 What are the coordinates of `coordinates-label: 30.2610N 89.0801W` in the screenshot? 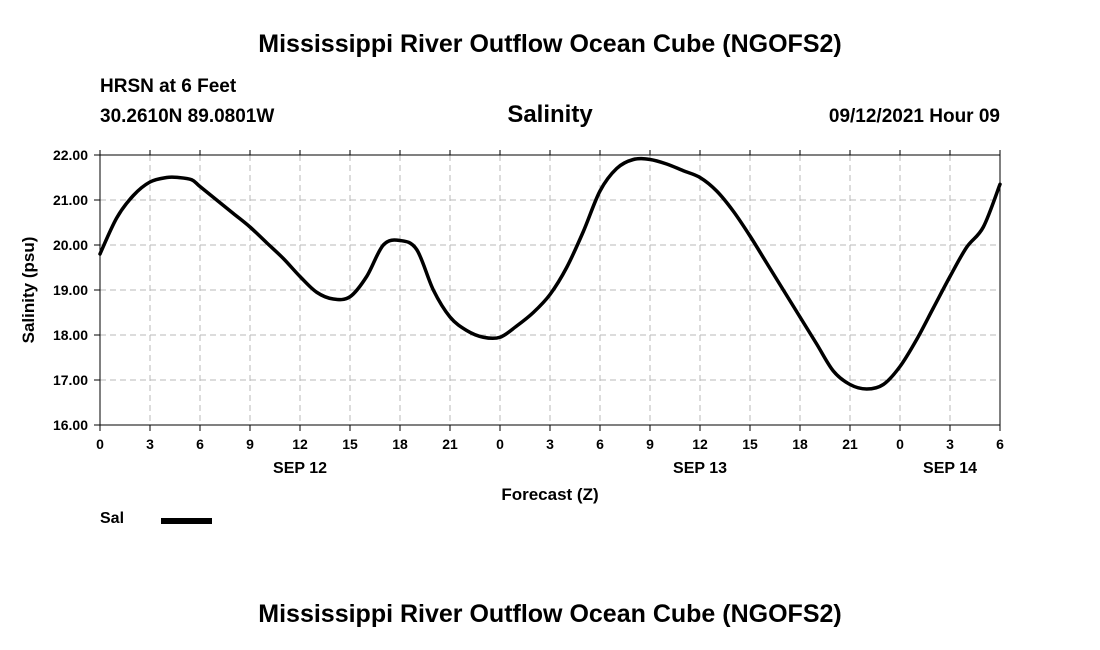 It's located at (187, 116).